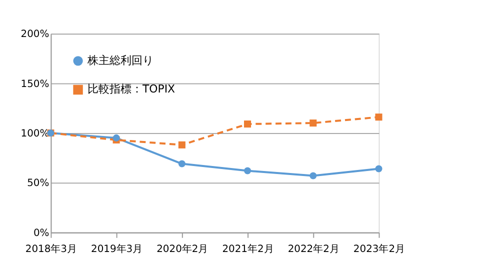 The height and width of the screenshot is (268, 504). Describe the element at coordinates (41, 233) in the screenshot. I see `y-tick-label: 0%` at that location.